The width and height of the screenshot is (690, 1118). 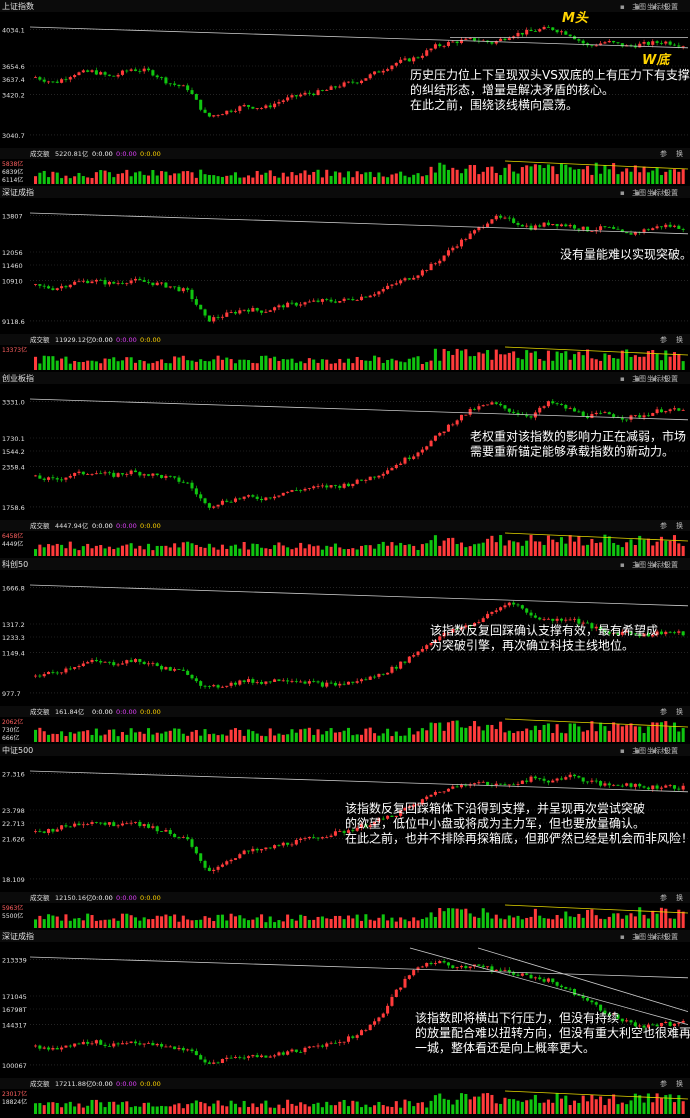 What do you see at coordinates (14, 1026) in the screenshot?
I see `y-tick-label: 144317` at bounding box center [14, 1026].